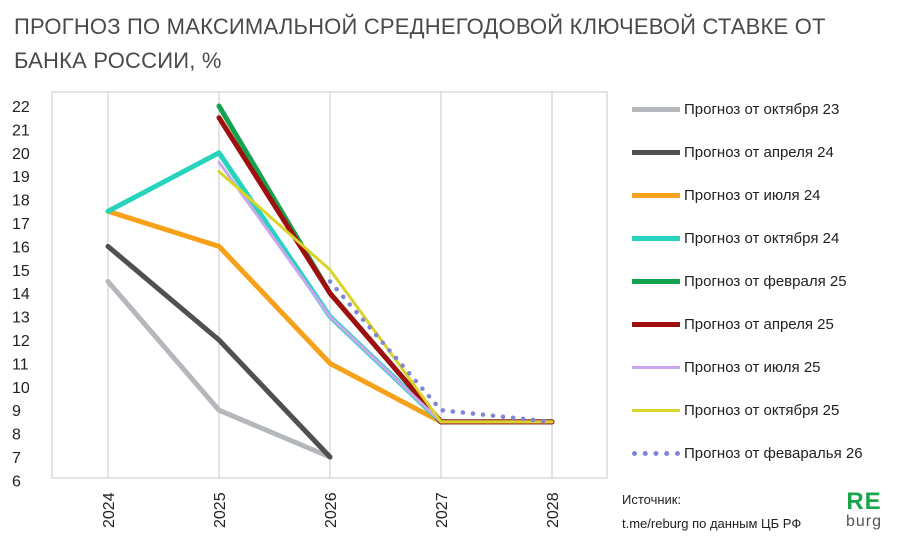 The height and width of the screenshot is (554, 899). Describe the element at coordinates (21, 107) in the screenshot. I see `y-tick-label: 22` at that location.